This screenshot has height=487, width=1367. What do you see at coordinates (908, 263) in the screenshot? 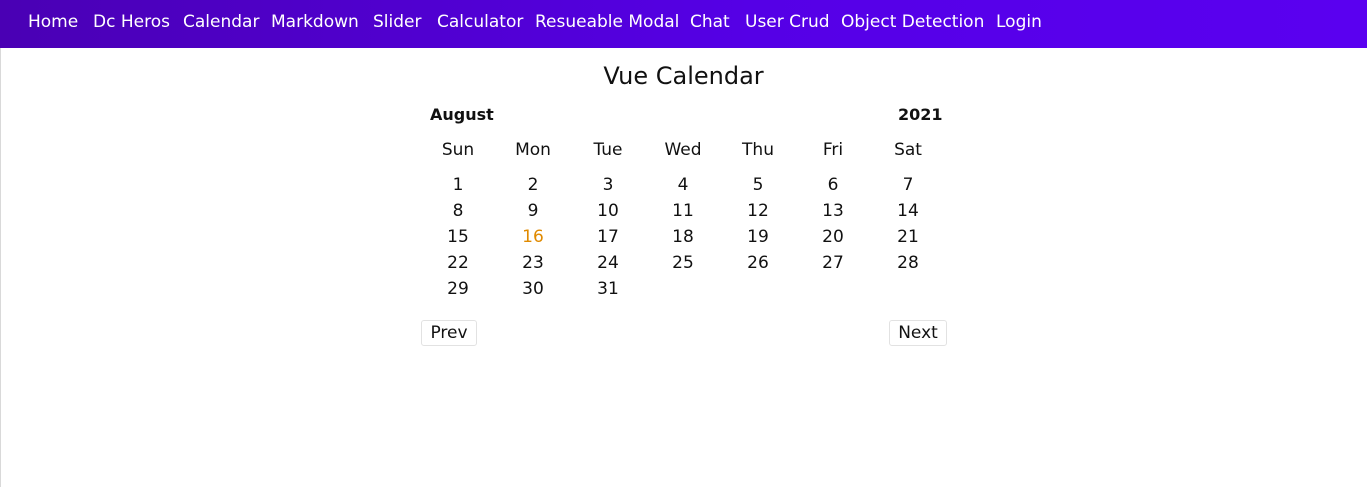
I see `calendar-day: 28` at bounding box center [908, 263].